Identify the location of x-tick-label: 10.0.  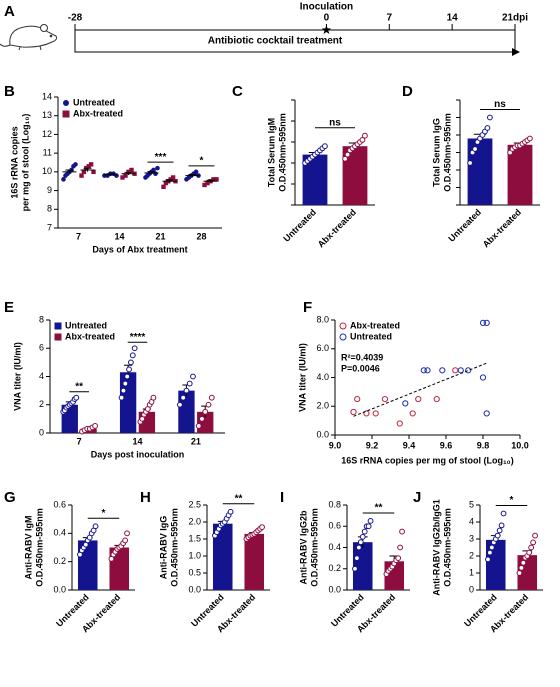
(520, 445).